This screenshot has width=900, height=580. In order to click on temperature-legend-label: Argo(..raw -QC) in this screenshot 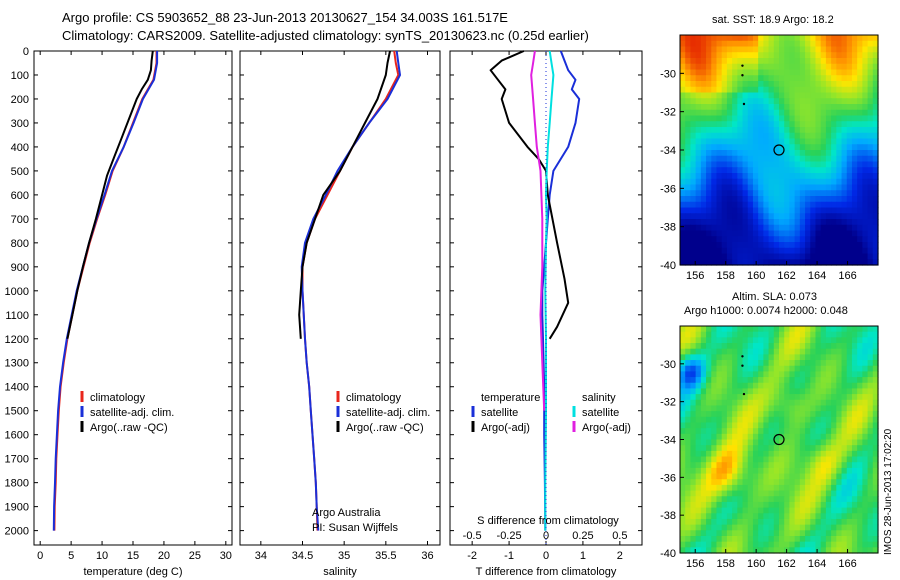, I will do `click(129, 428)`.